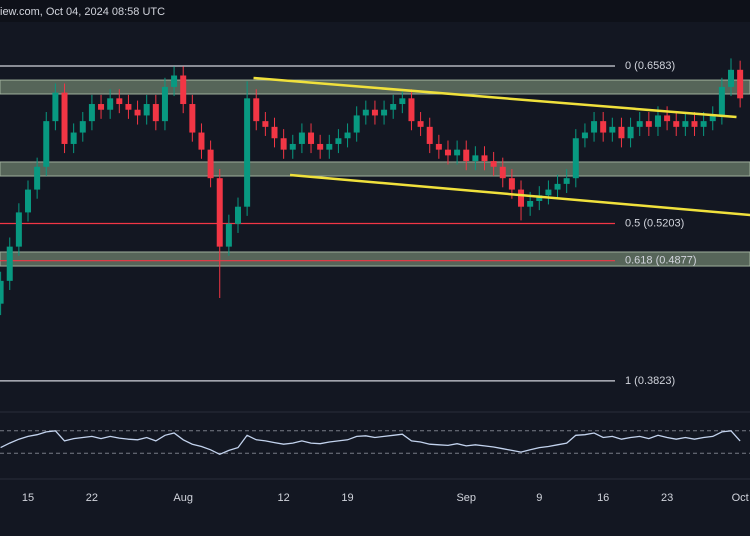 The width and height of the screenshot is (750, 536). I want to click on x-tick-label: 19, so click(347, 498).